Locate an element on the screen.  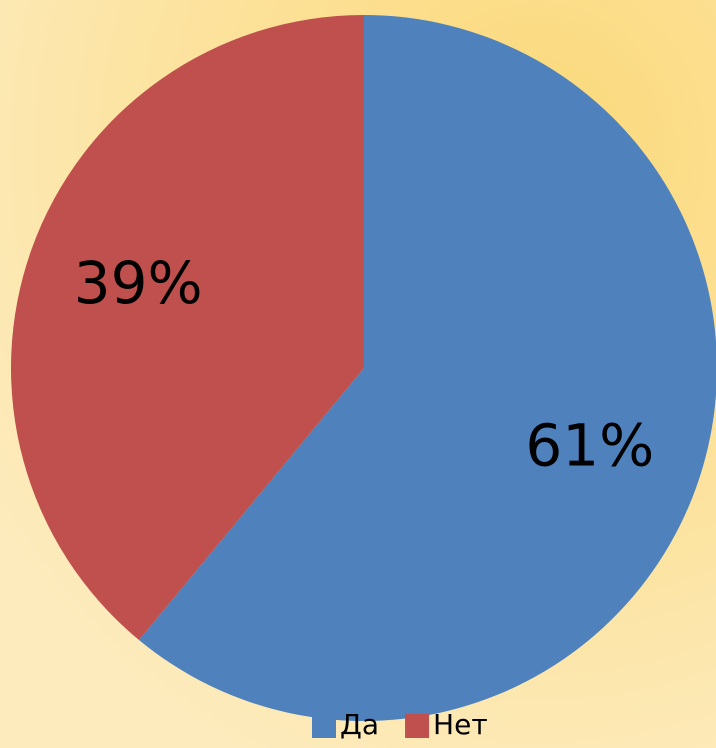
legend-label: Нет is located at coordinates (460, 724).